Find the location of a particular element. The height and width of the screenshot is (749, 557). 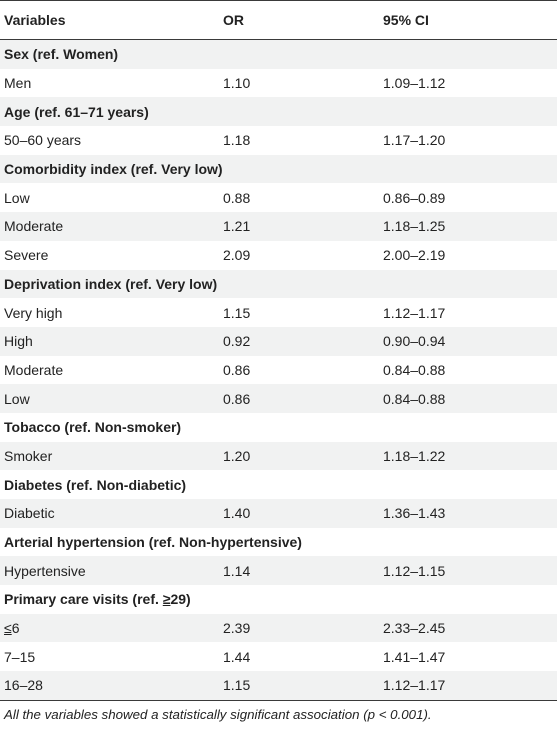

variable-label: Smoker is located at coordinates (109, 456).